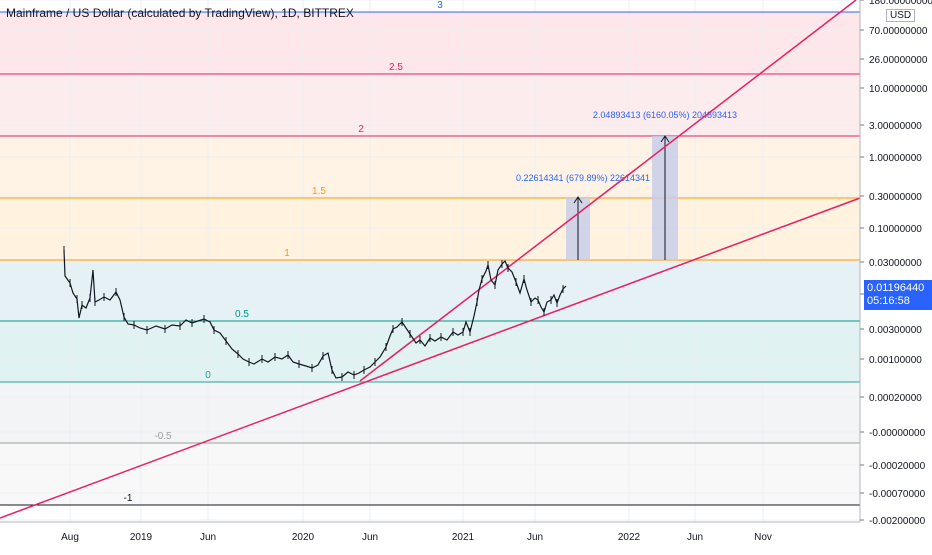 The image size is (932, 555). I want to click on x-tick-label: Aug, so click(70, 537).